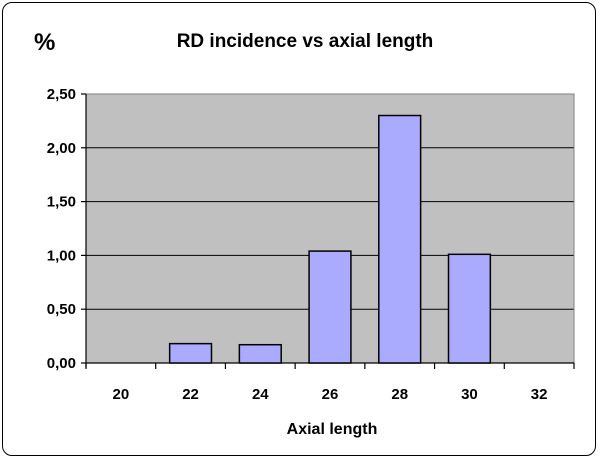 Image resolution: width=600 pixels, height=460 pixels. What do you see at coordinates (44, 42) in the screenshot?
I see `unit-label: %` at bounding box center [44, 42].